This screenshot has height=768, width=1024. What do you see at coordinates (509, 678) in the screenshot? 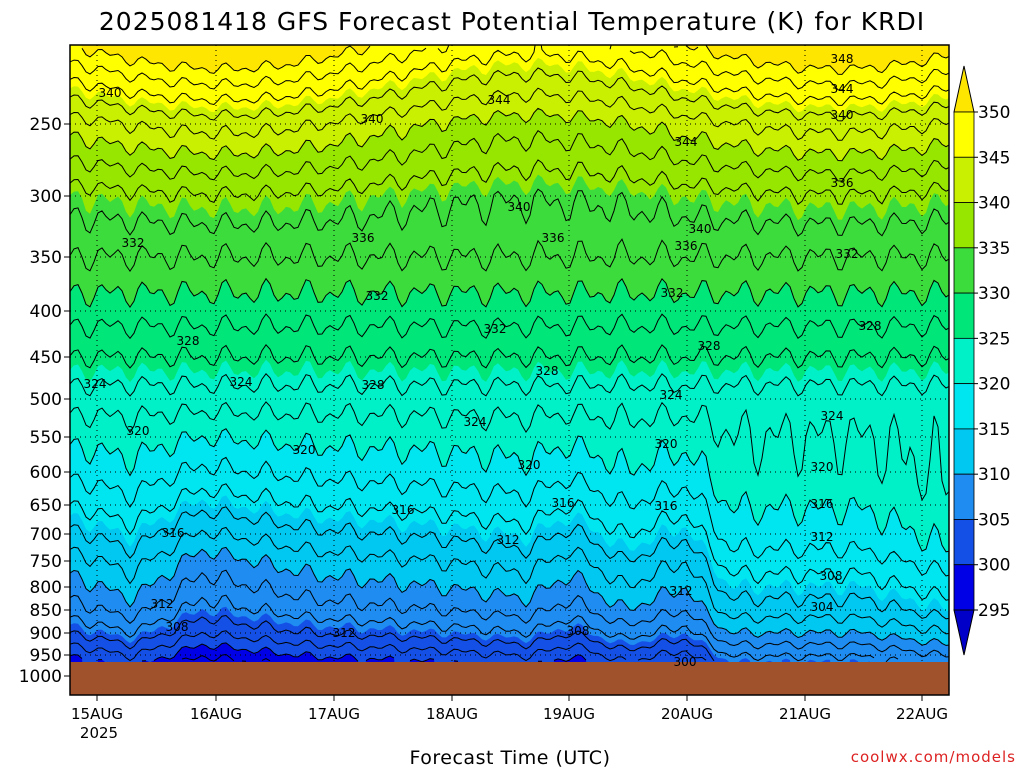
I see `surface-band` at bounding box center [509, 678].